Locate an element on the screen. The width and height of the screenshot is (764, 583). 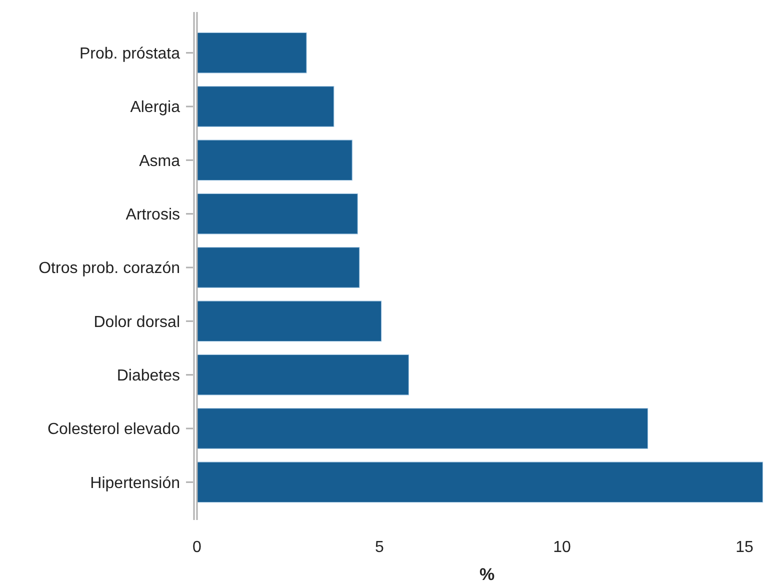
x-tick-label: 0 is located at coordinates (197, 547).